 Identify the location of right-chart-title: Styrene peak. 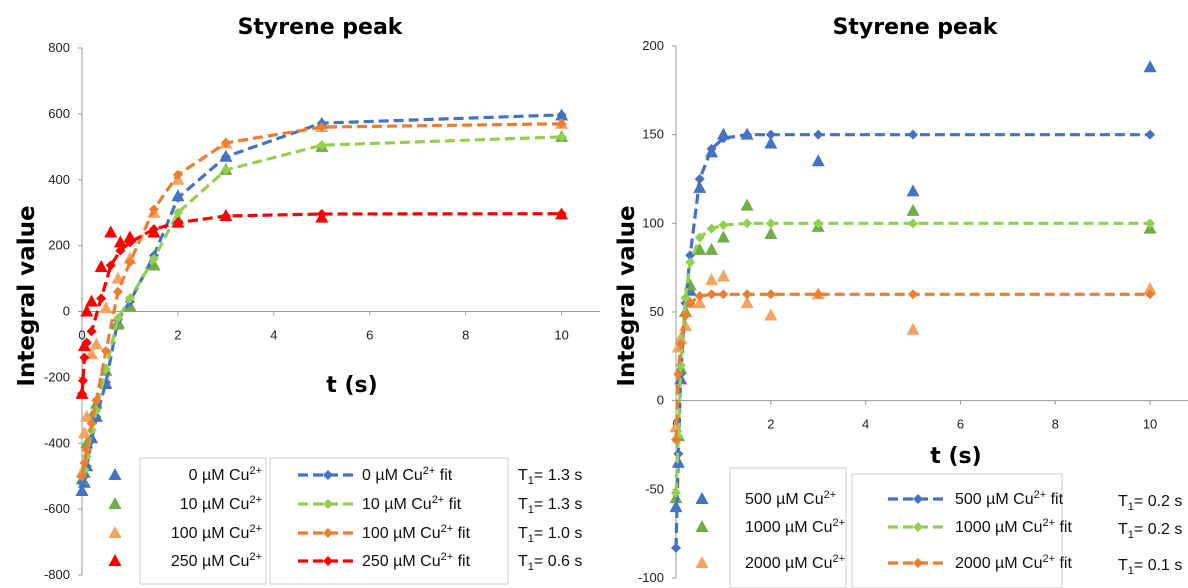
(916, 27).